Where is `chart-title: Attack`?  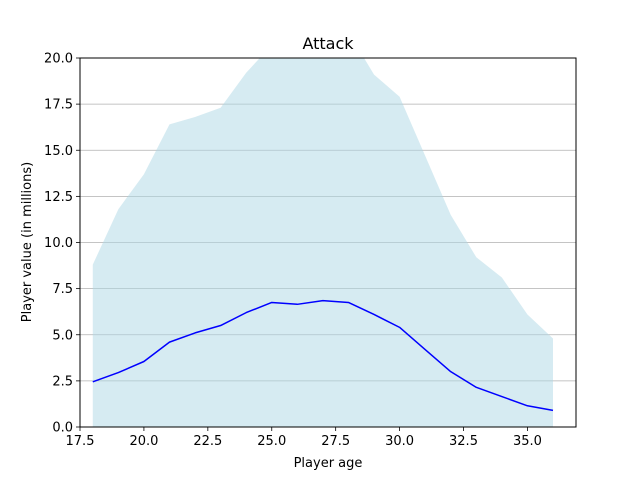 chart-title: Attack is located at coordinates (328, 43).